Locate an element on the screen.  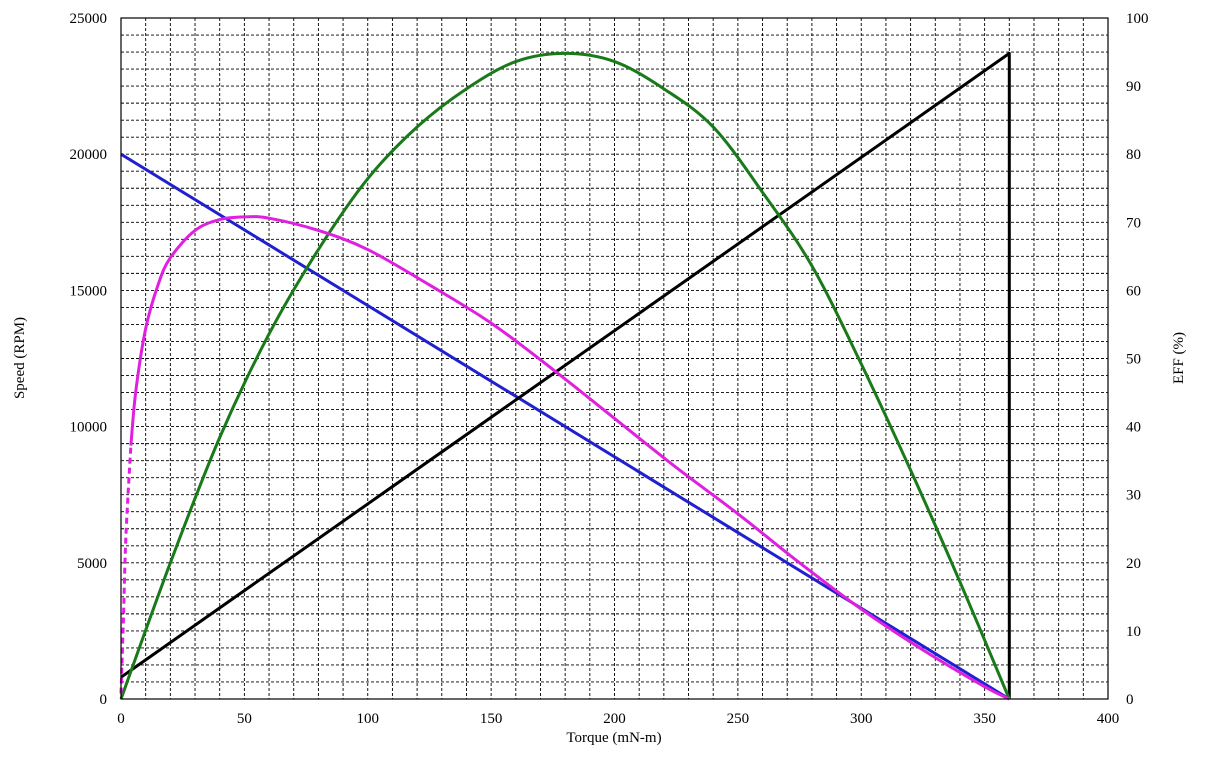
x-tick-label: 0 is located at coordinates (121, 719).